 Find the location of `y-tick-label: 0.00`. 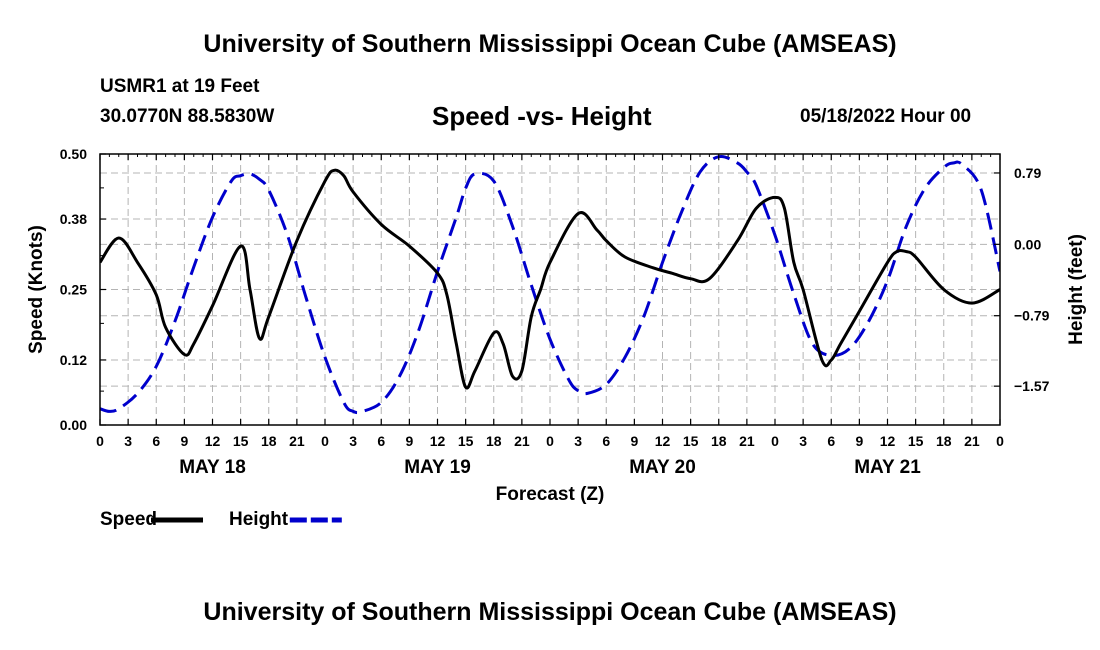

y-tick-label: 0.00 is located at coordinates (73, 425).